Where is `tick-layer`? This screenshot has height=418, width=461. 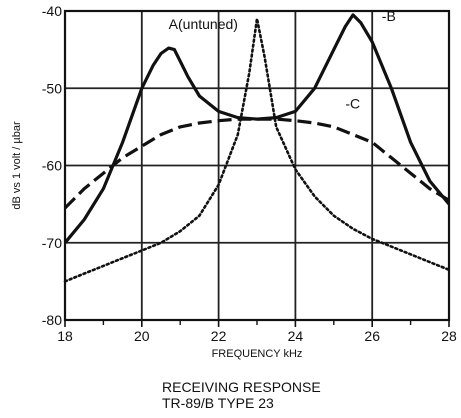
tick-layer is located at coordinates (257, 323).